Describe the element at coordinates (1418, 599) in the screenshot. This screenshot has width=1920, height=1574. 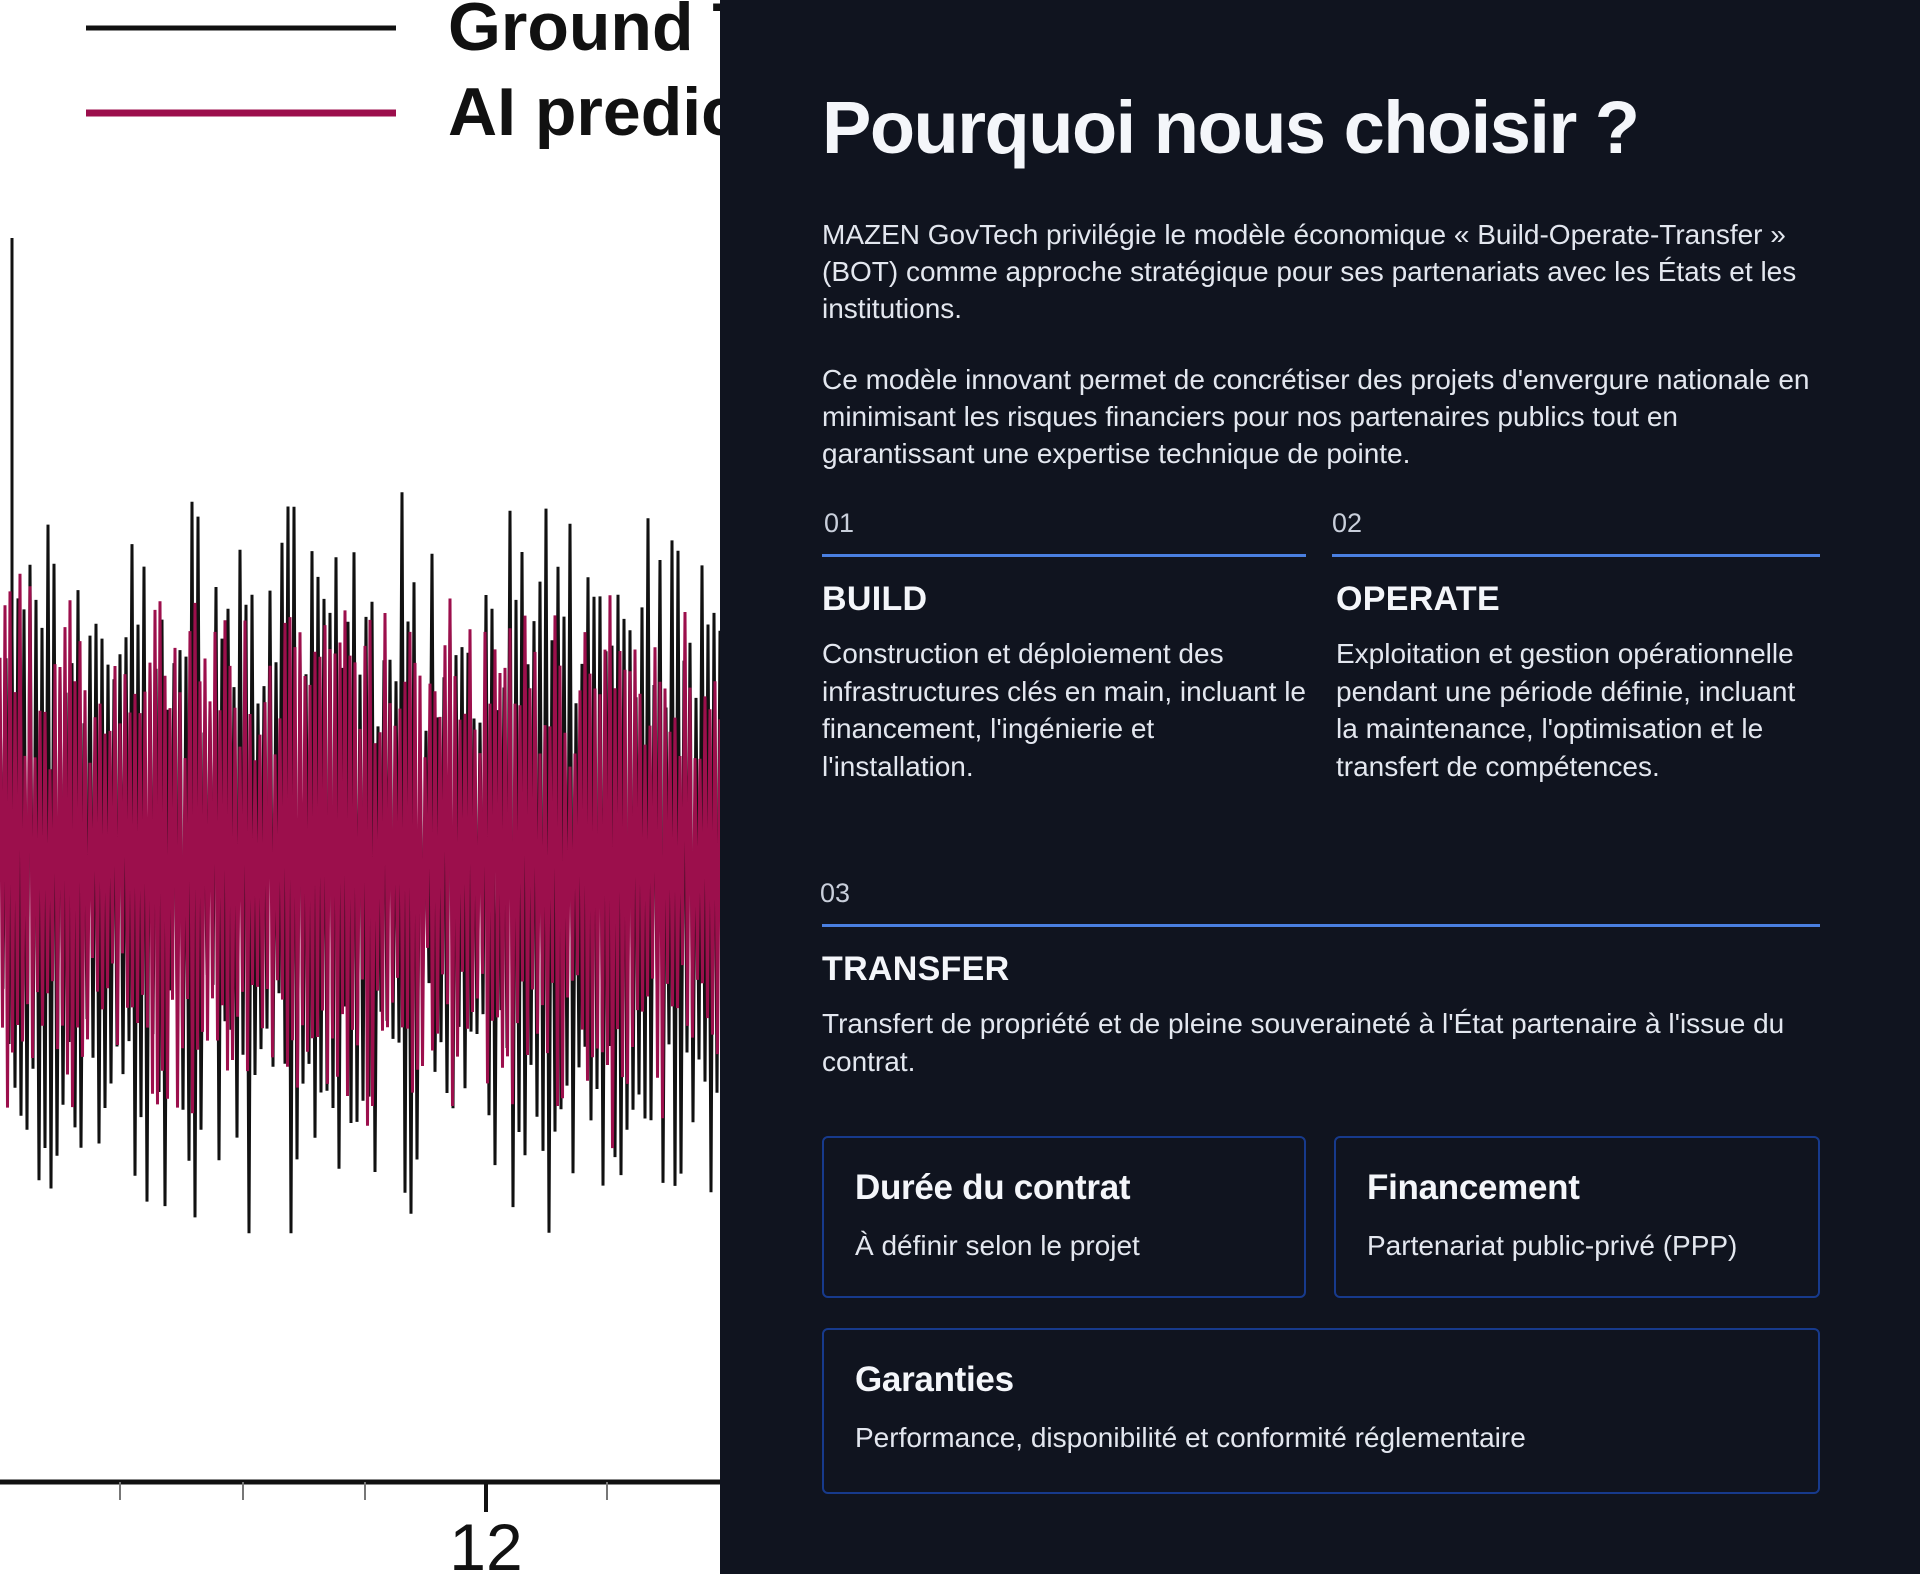
I see `step-title: OPERATE` at that location.